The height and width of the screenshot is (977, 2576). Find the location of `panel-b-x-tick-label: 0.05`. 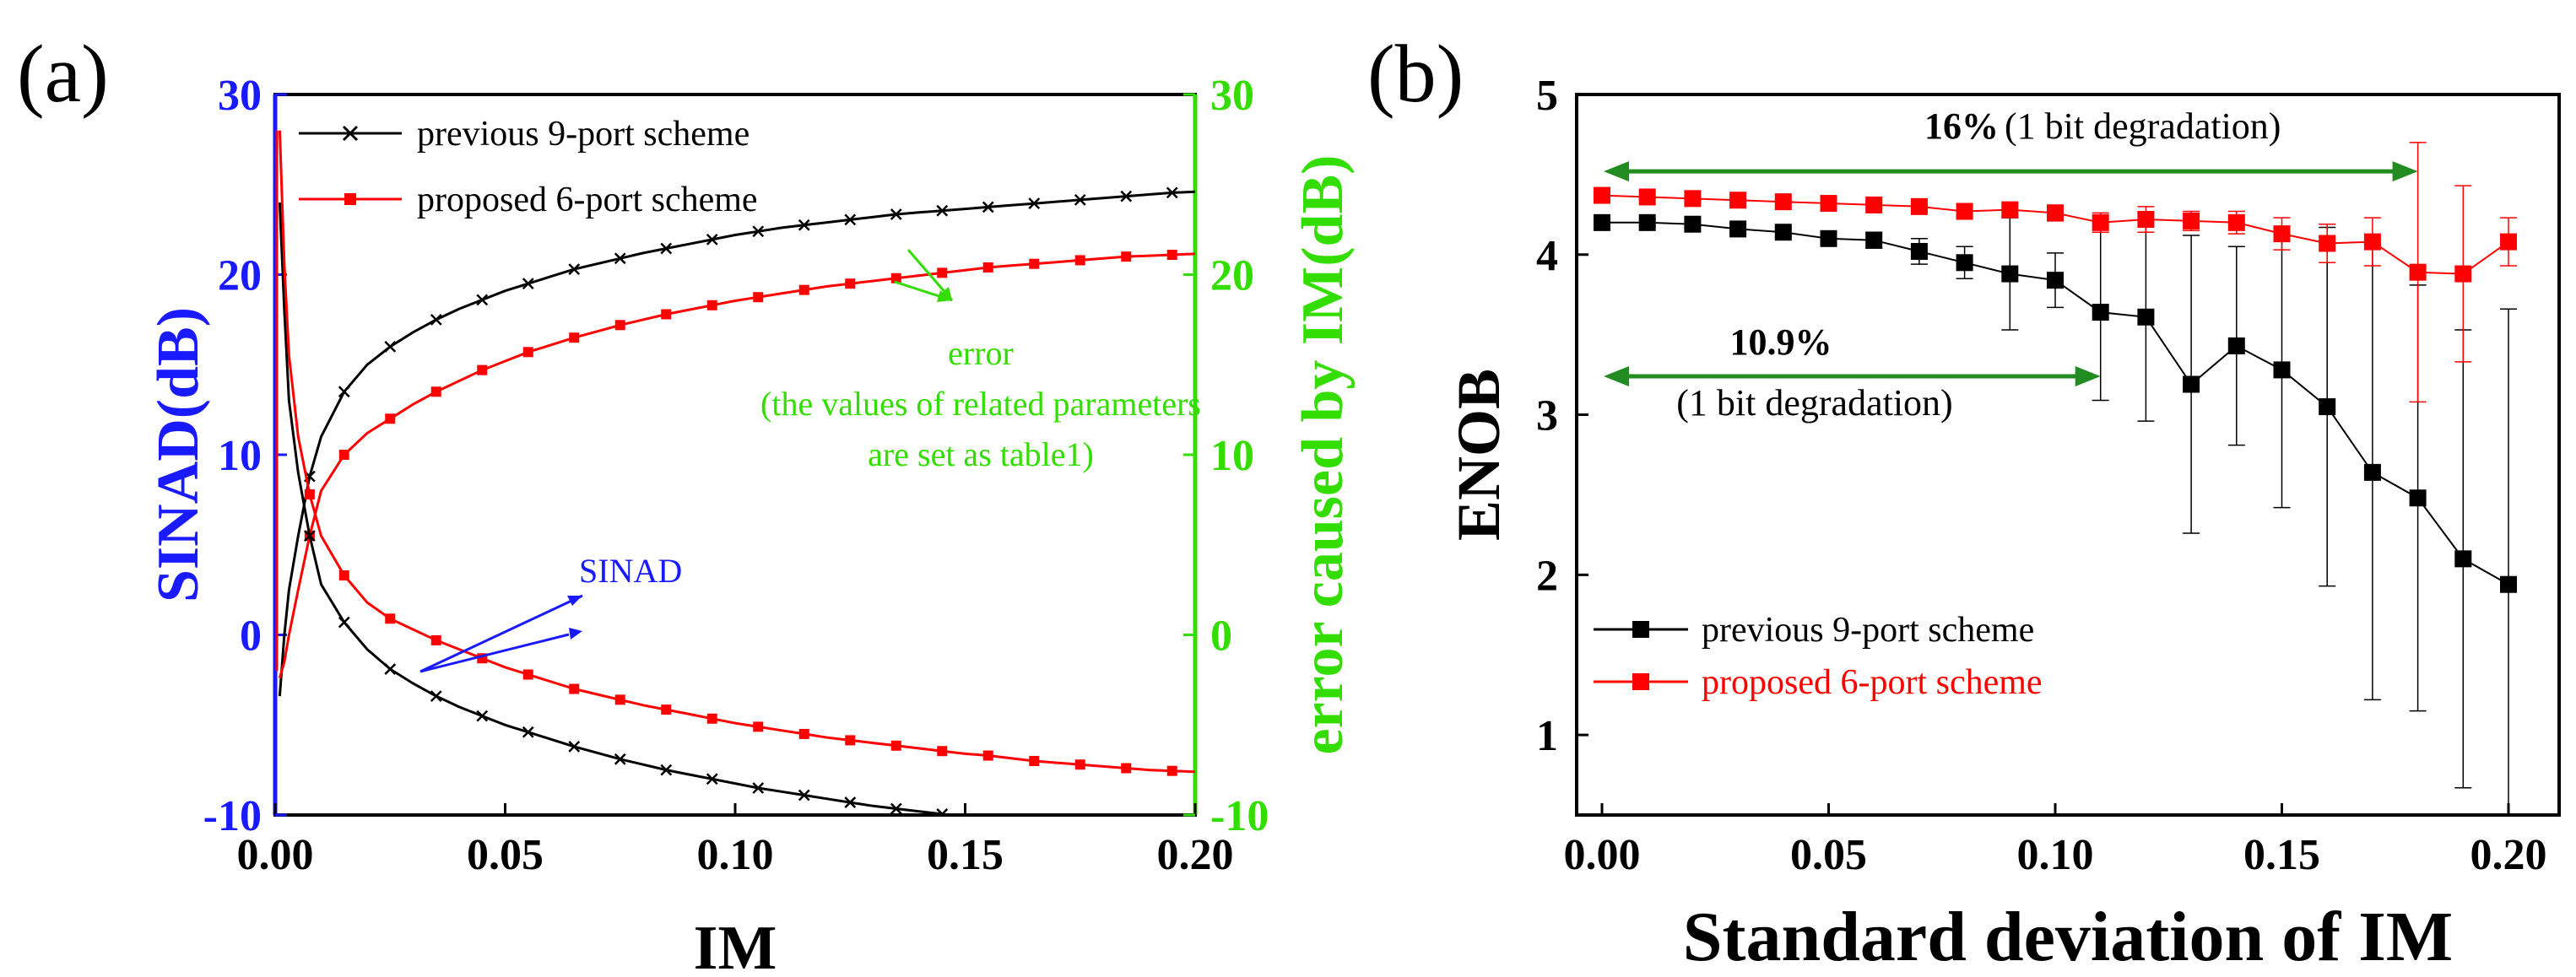

panel-b-x-tick-label: 0.05 is located at coordinates (1828, 855).